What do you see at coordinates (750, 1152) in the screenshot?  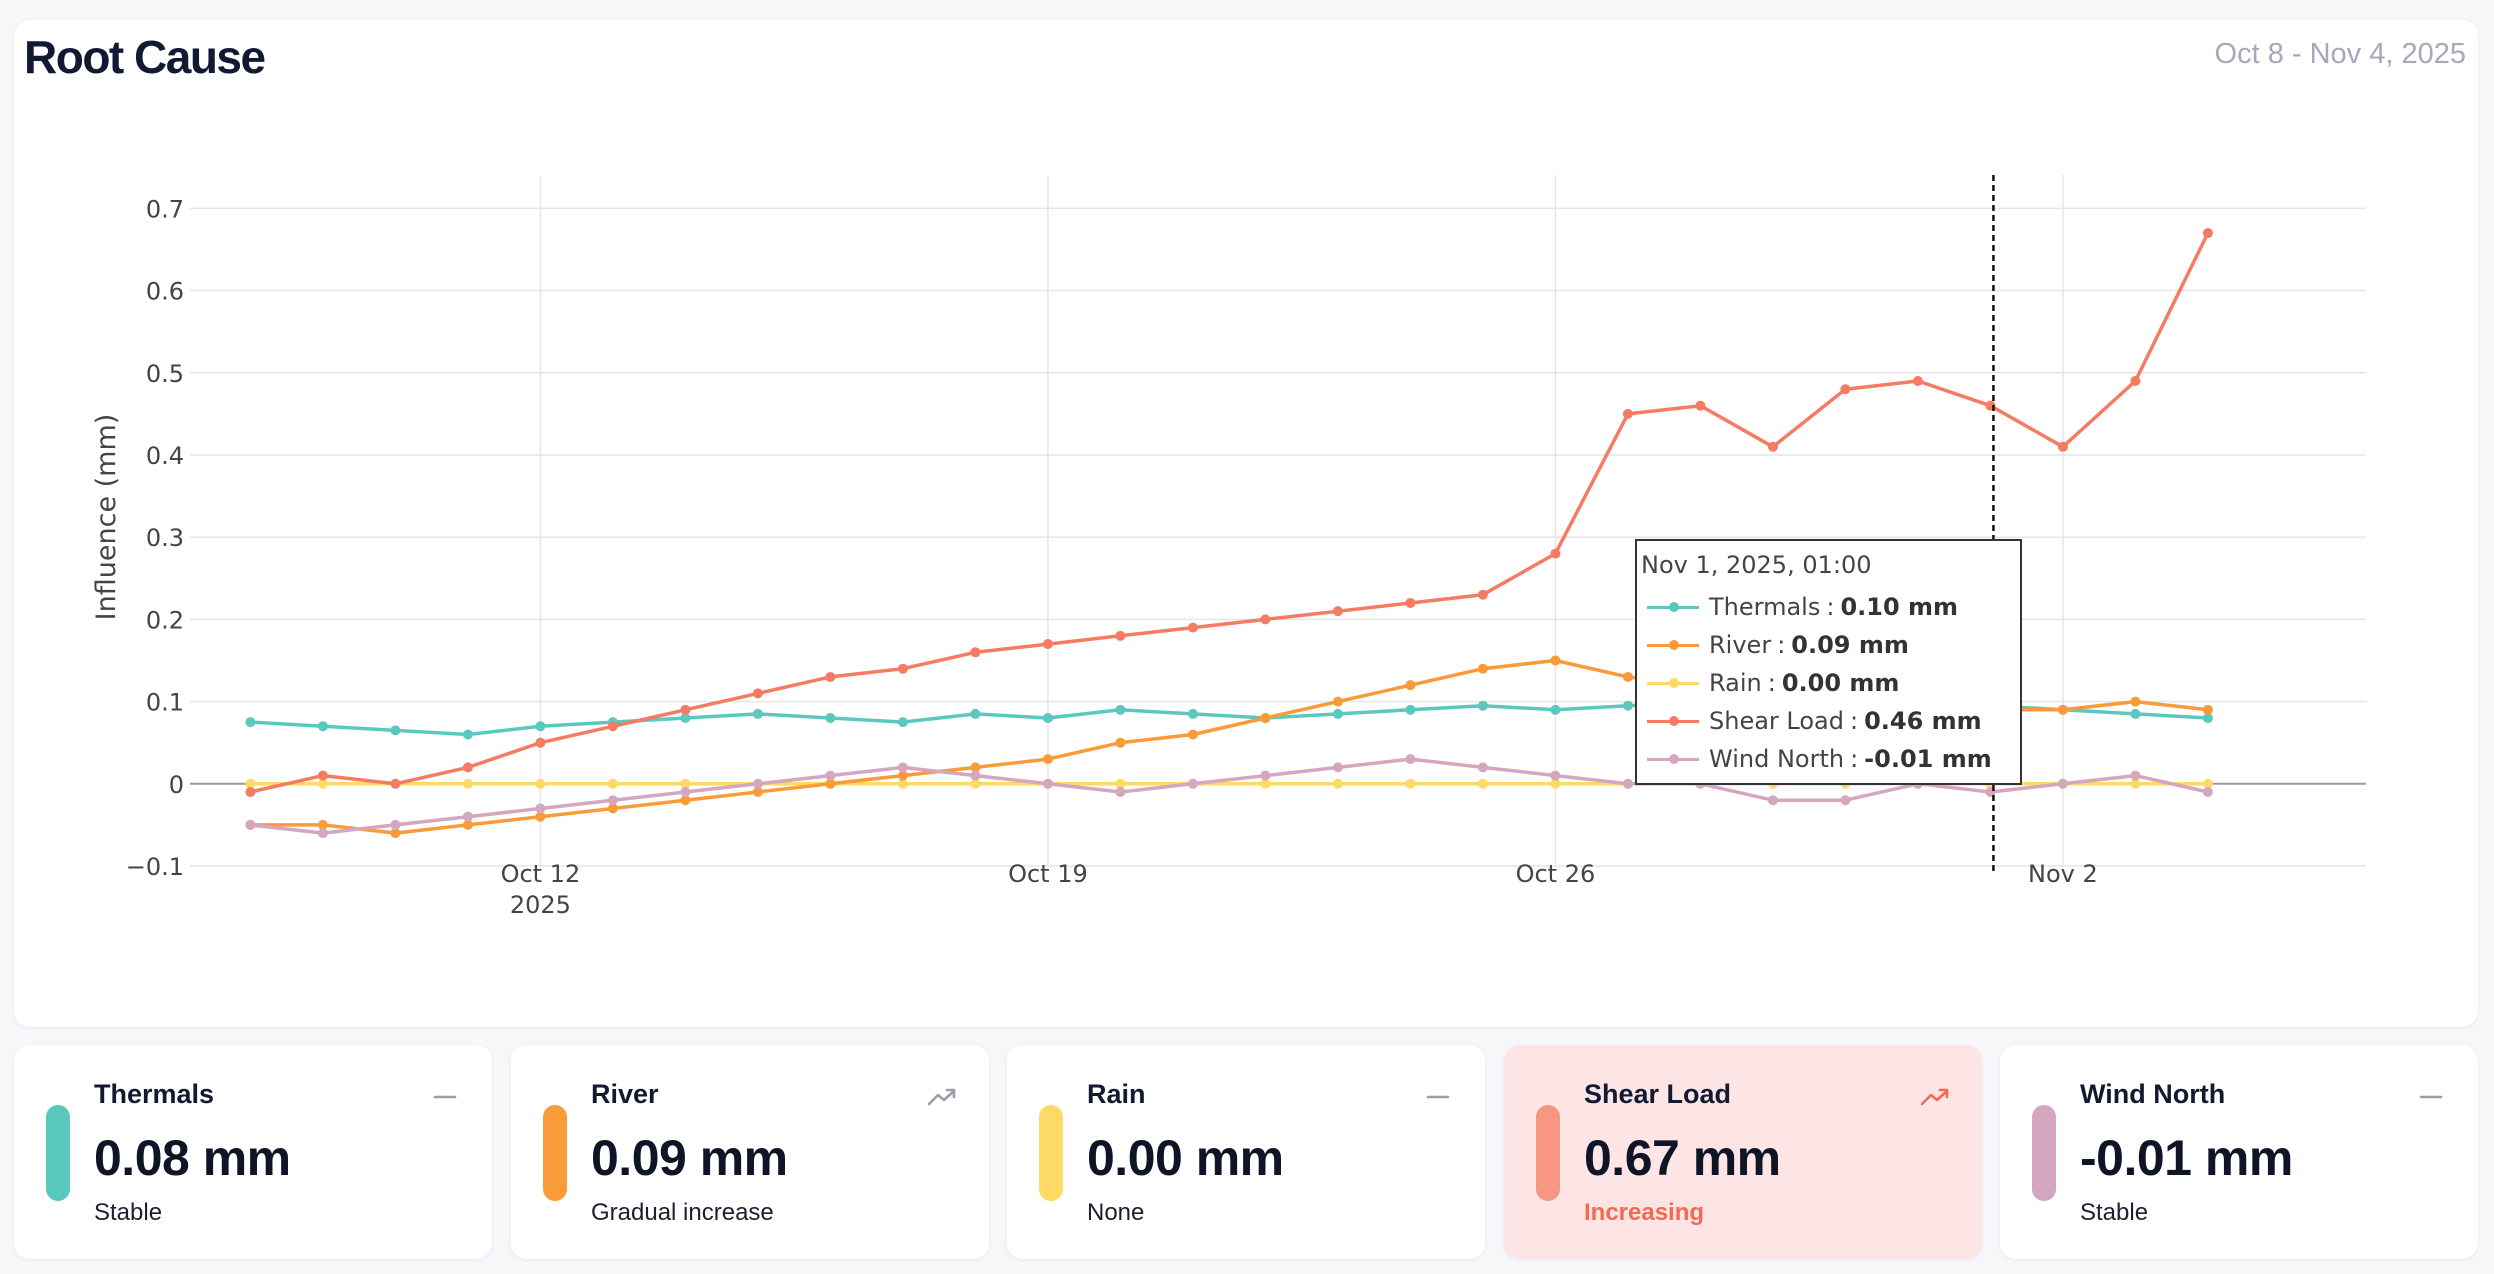 I see `stat-card-river: River 0.09 mm Gradual increase` at bounding box center [750, 1152].